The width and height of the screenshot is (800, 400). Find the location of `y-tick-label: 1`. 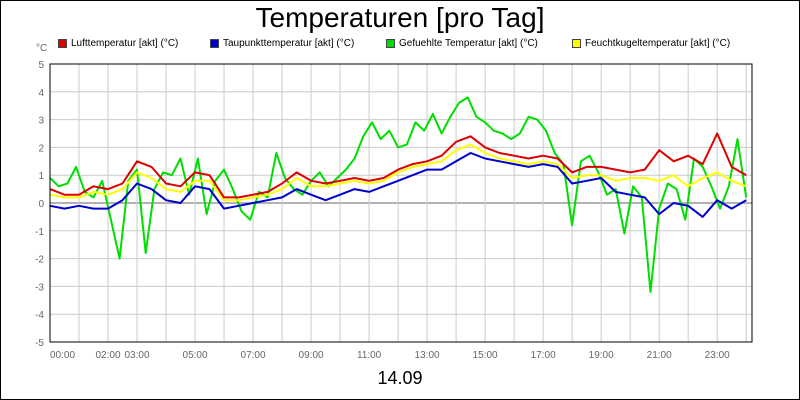

y-tick-label: 1 is located at coordinates (41, 176).